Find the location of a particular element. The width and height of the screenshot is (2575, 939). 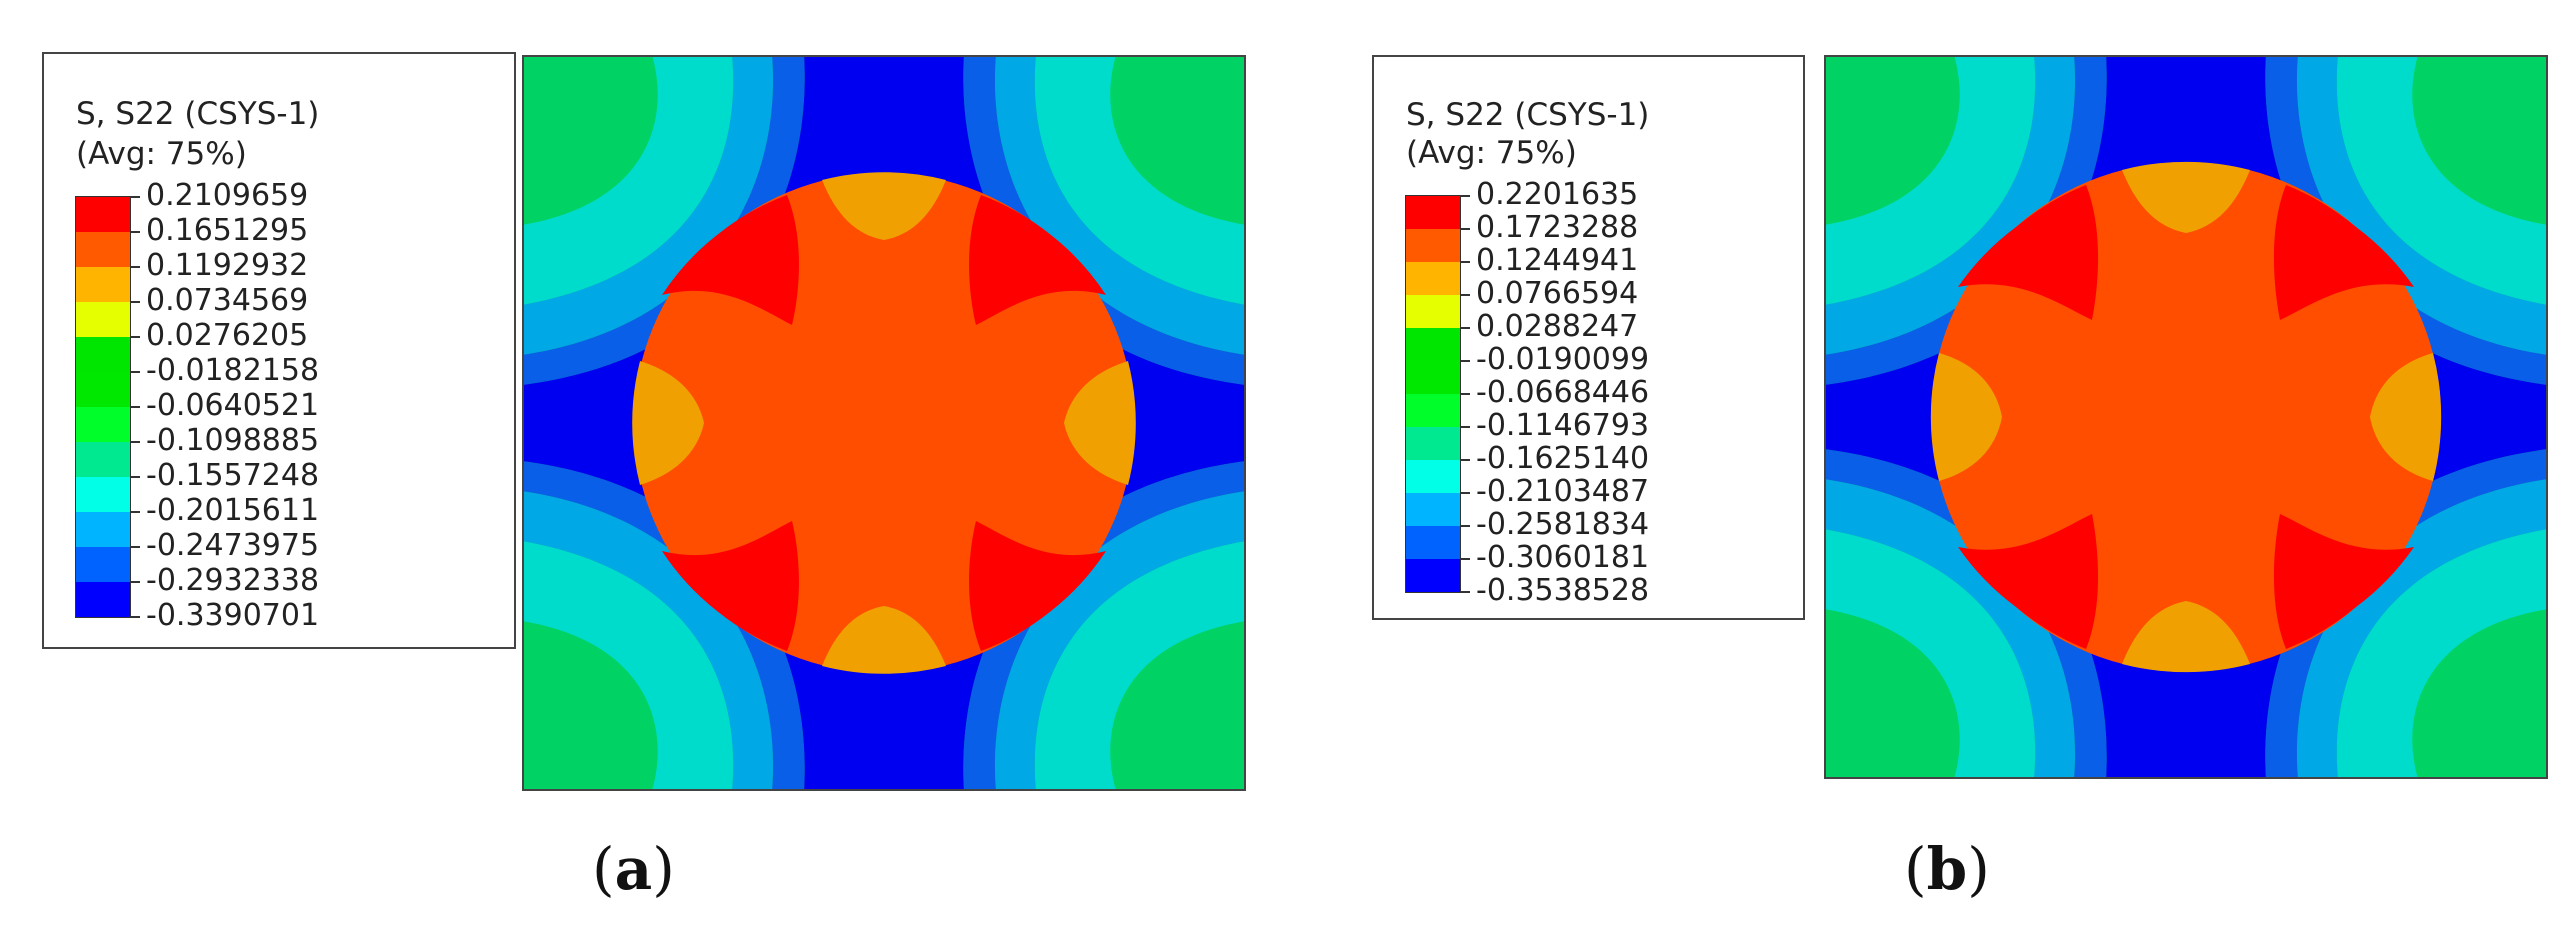

colorbar-a is located at coordinates (103, 407).